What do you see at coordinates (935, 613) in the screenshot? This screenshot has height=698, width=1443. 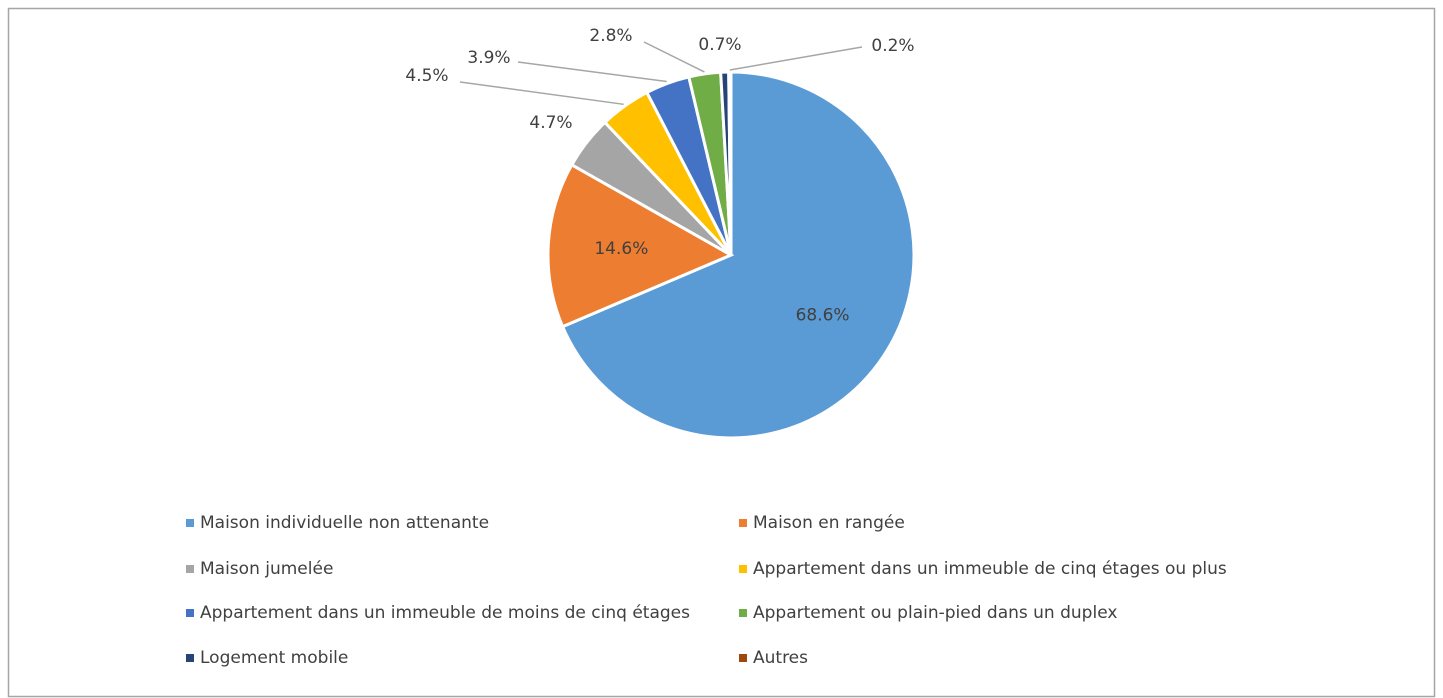 I see `legend-label: Appartement ou plain-pied dans un duplex` at bounding box center [935, 613].